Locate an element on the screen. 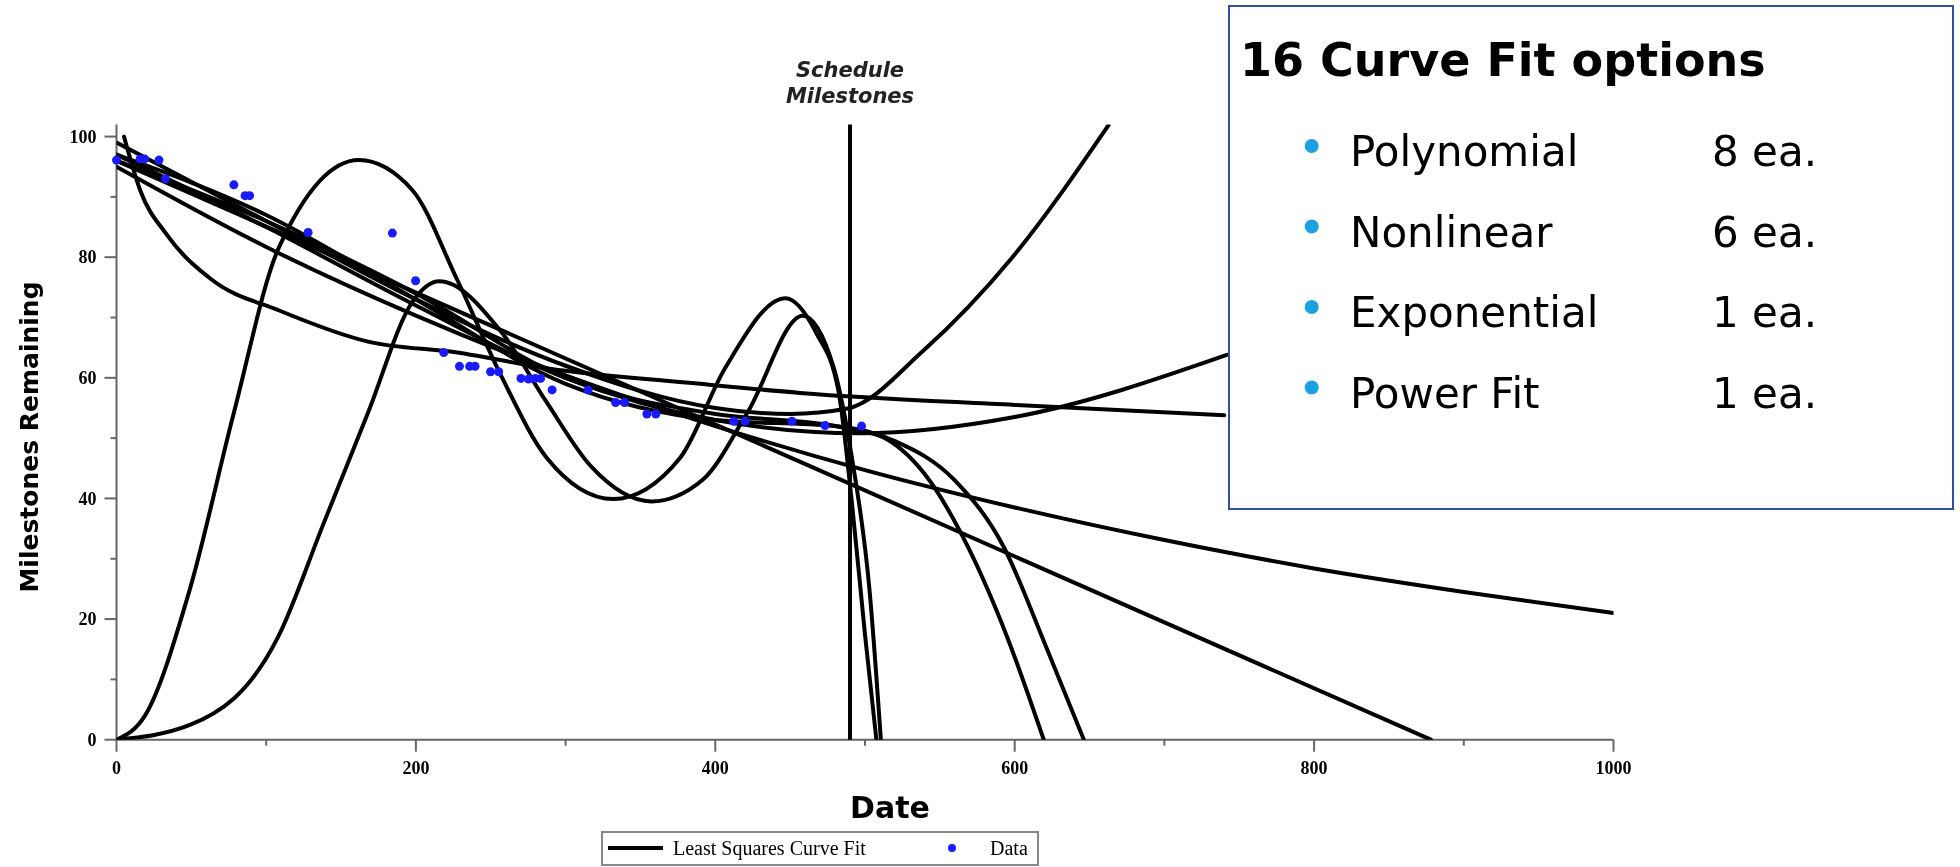 This screenshot has width=1960, height=867. ref-line-label: Schedule Milestones is located at coordinates (850, 82).